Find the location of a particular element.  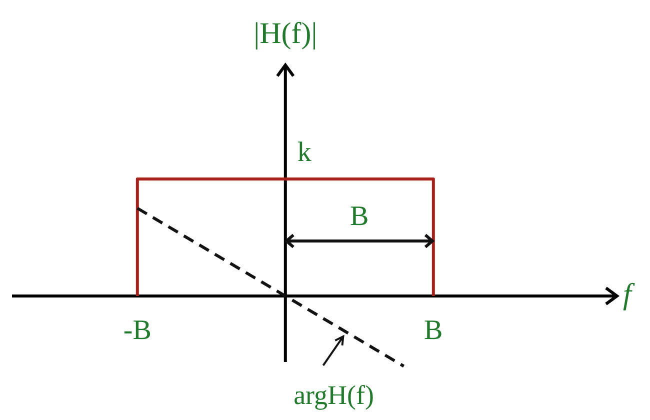

annotation: B is located at coordinates (359, 216).